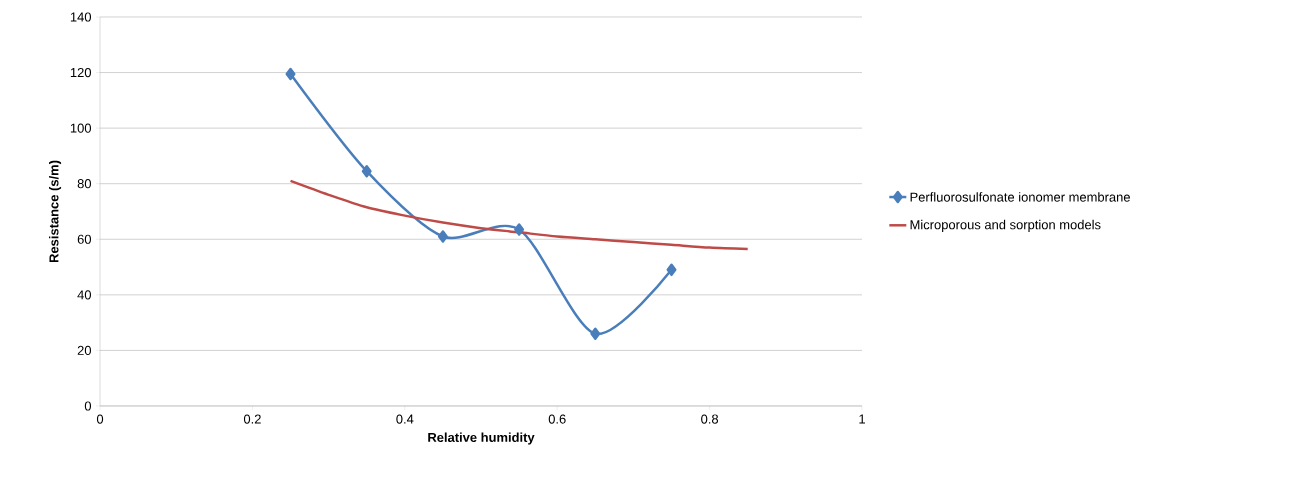  What do you see at coordinates (710, 419) in the screenshot?
I see `x-tick-label: 0.8` at bounding box center [710, 419].